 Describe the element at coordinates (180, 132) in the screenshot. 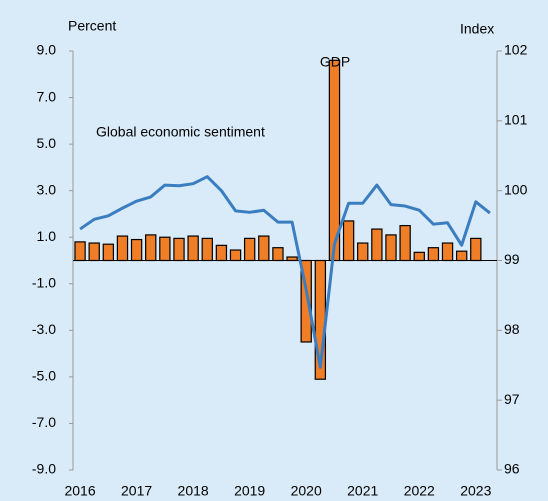

I see `annotation: Global economic sentiment` at that location.